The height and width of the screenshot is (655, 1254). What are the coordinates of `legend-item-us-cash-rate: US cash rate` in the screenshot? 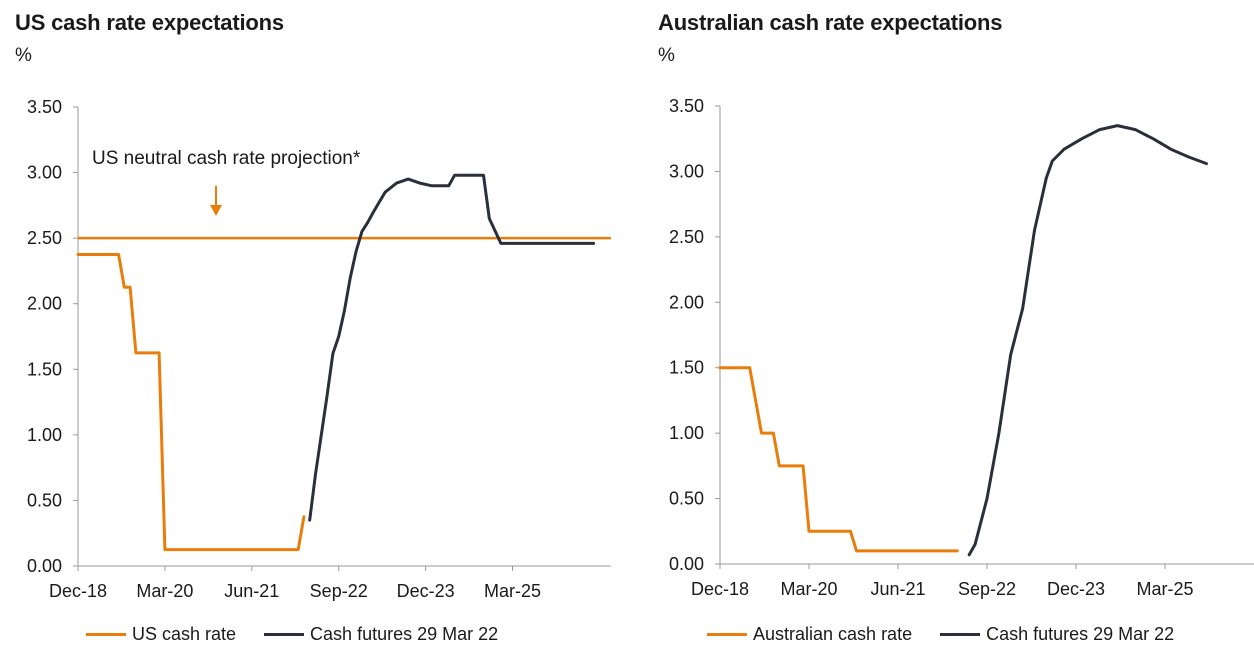 It's located at (161, 634).